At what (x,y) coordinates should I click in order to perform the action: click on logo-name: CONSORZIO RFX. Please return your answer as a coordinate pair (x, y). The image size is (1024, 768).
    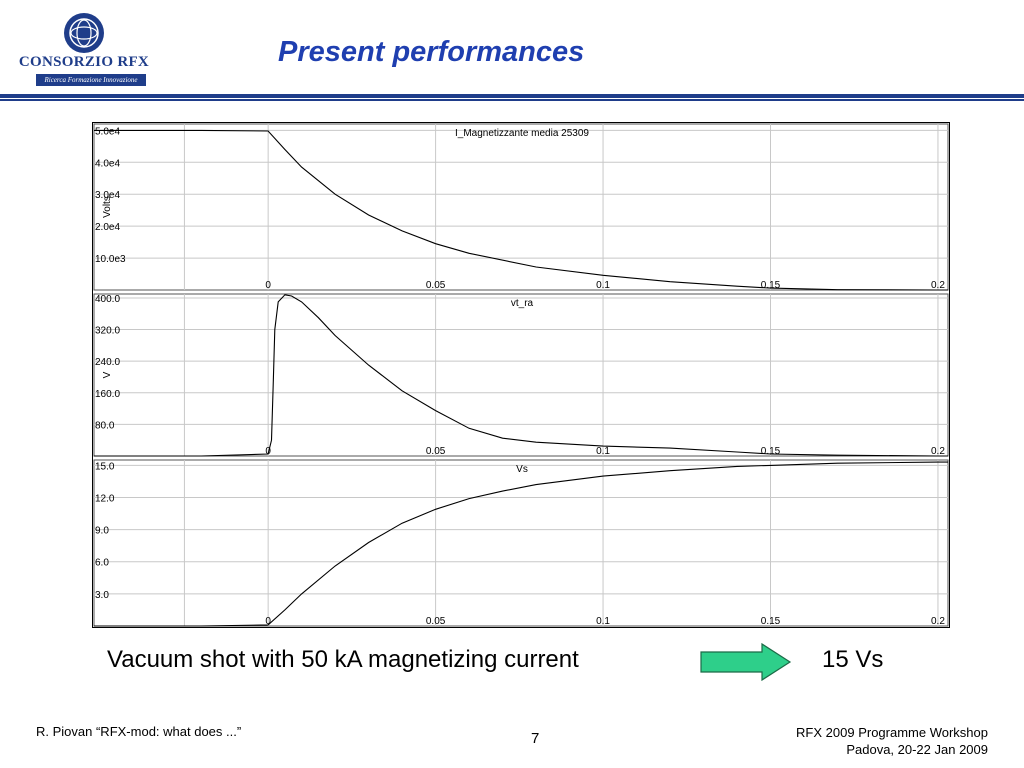
    Looking at the image, I should click on (84, 62).